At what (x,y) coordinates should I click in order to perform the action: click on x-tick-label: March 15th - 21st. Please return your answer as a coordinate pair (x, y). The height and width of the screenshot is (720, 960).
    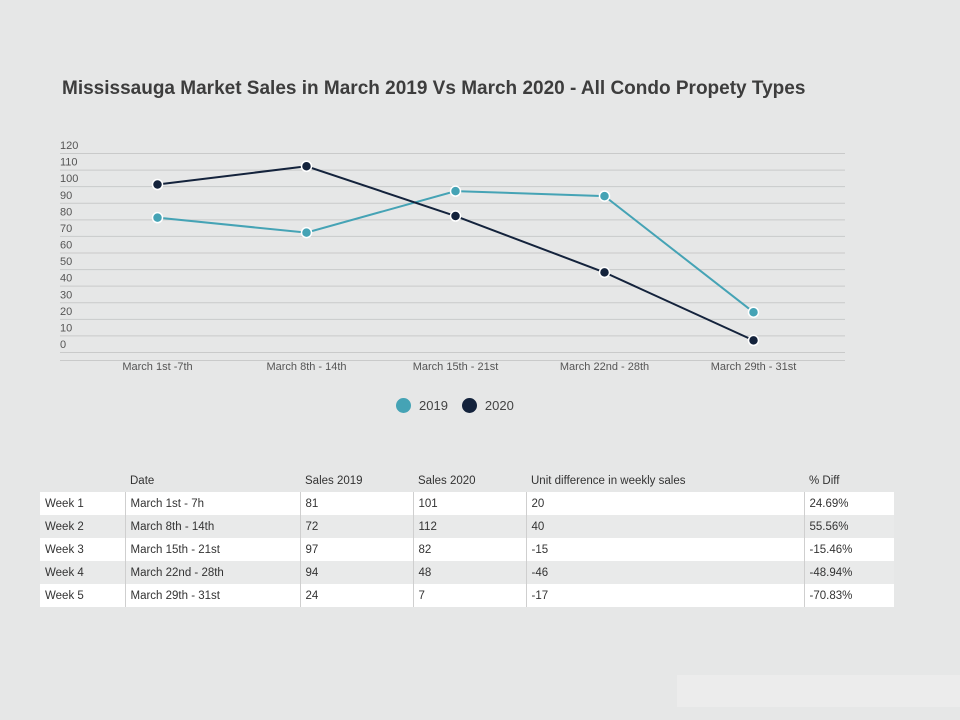
    Looking at the image, I should click on (456, 367).